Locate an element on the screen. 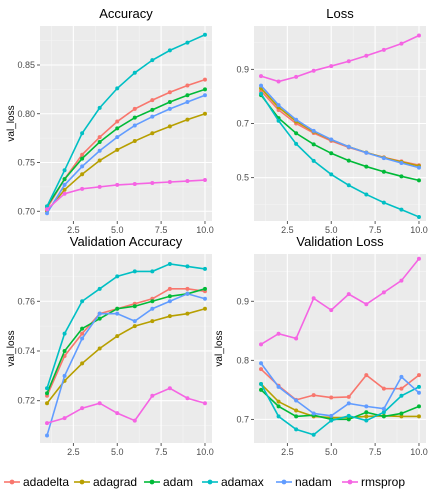 This screenshot has height=504, width=432. panel-title: Loss is located at coordinates (340, 13).